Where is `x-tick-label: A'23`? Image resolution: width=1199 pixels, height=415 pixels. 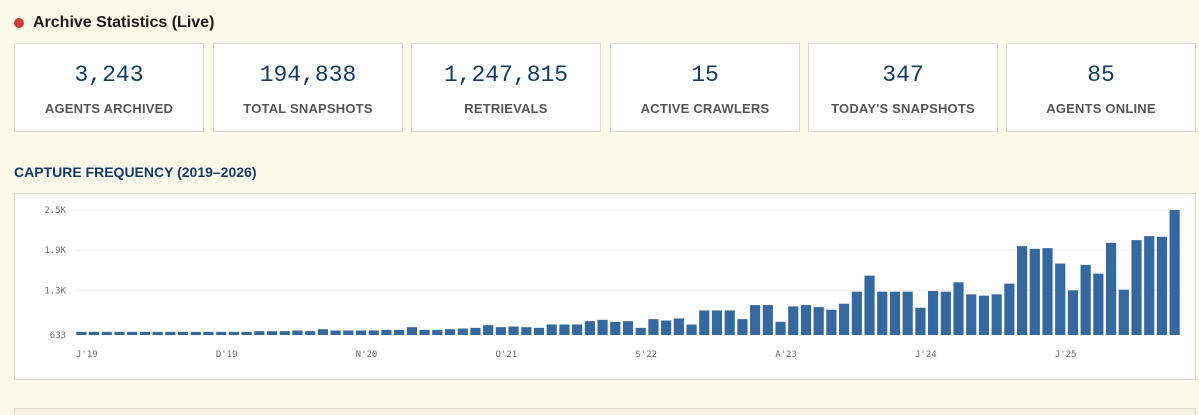
x-tick-label: A'23 is located at coordinates (786, 355).